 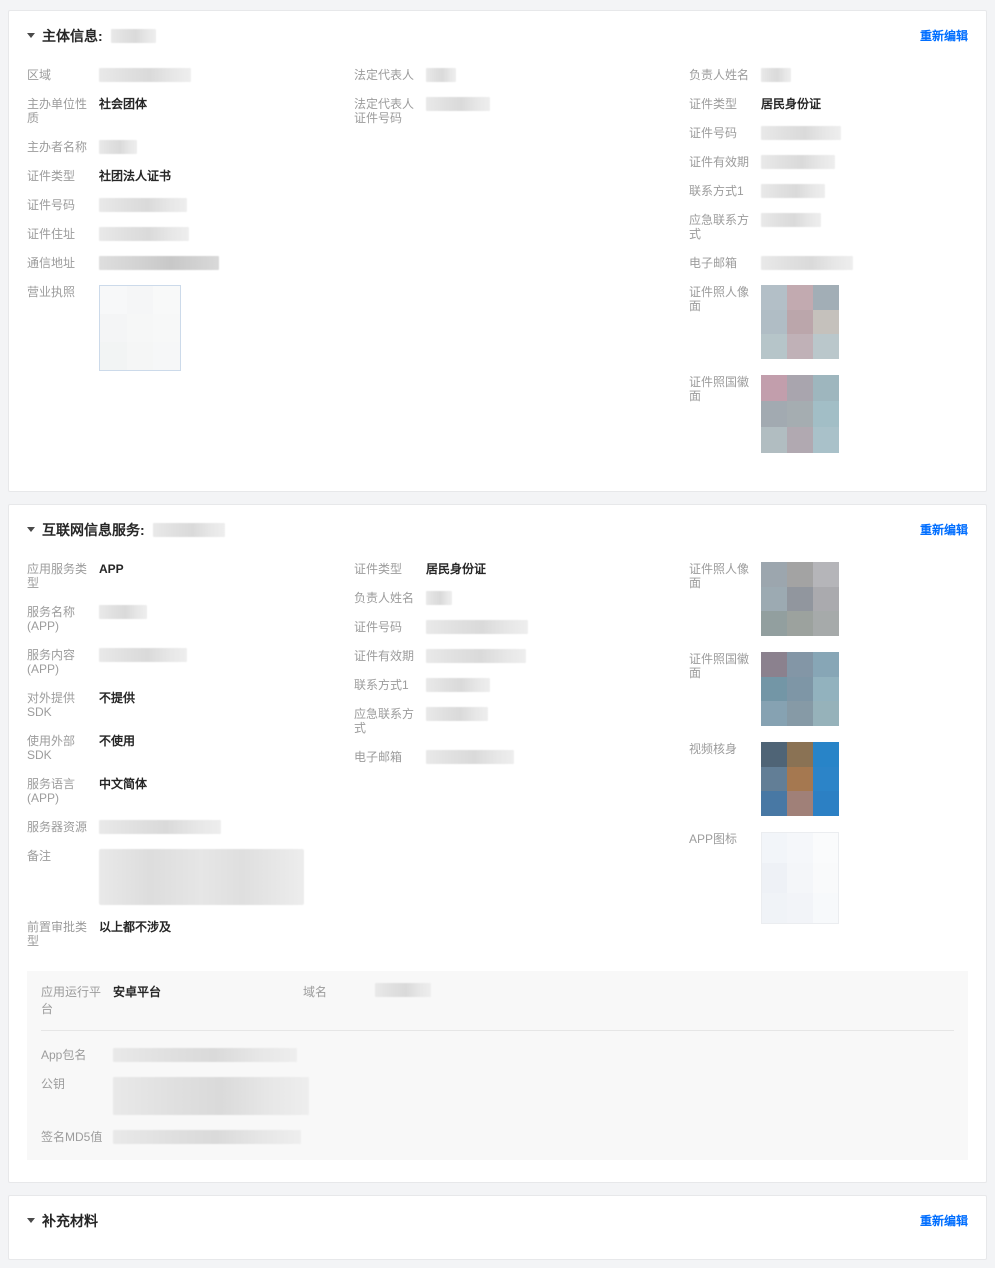 What do you see at coordinates (190, 934) in the screenshot?
I see `field-row: 前置审批类型 以上都不涉及` at bounding box center [190, 934].